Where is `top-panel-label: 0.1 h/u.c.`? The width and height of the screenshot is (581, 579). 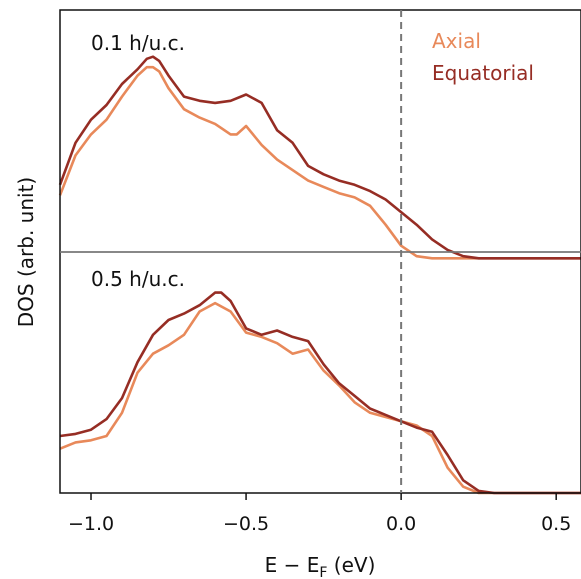
top-panel-label: 0.1 h/u.c. is located at coordinates (138, 43).